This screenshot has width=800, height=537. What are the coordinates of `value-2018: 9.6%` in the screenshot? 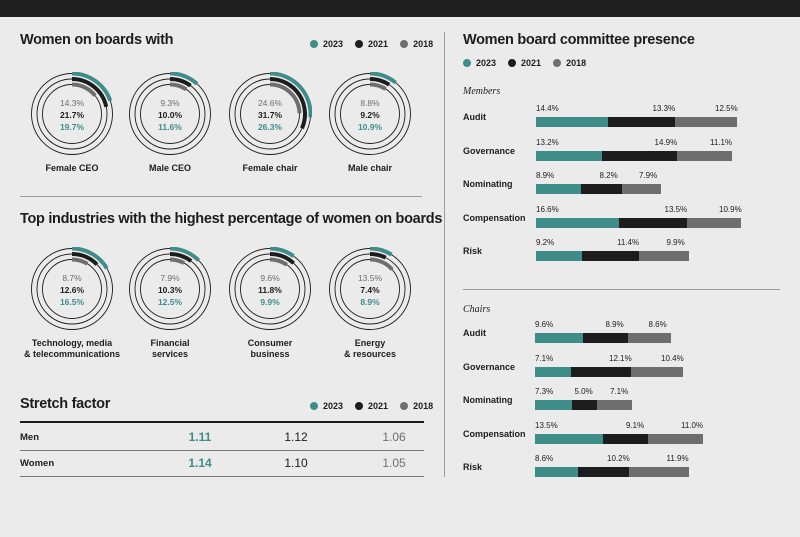 It's located at (270, 278).